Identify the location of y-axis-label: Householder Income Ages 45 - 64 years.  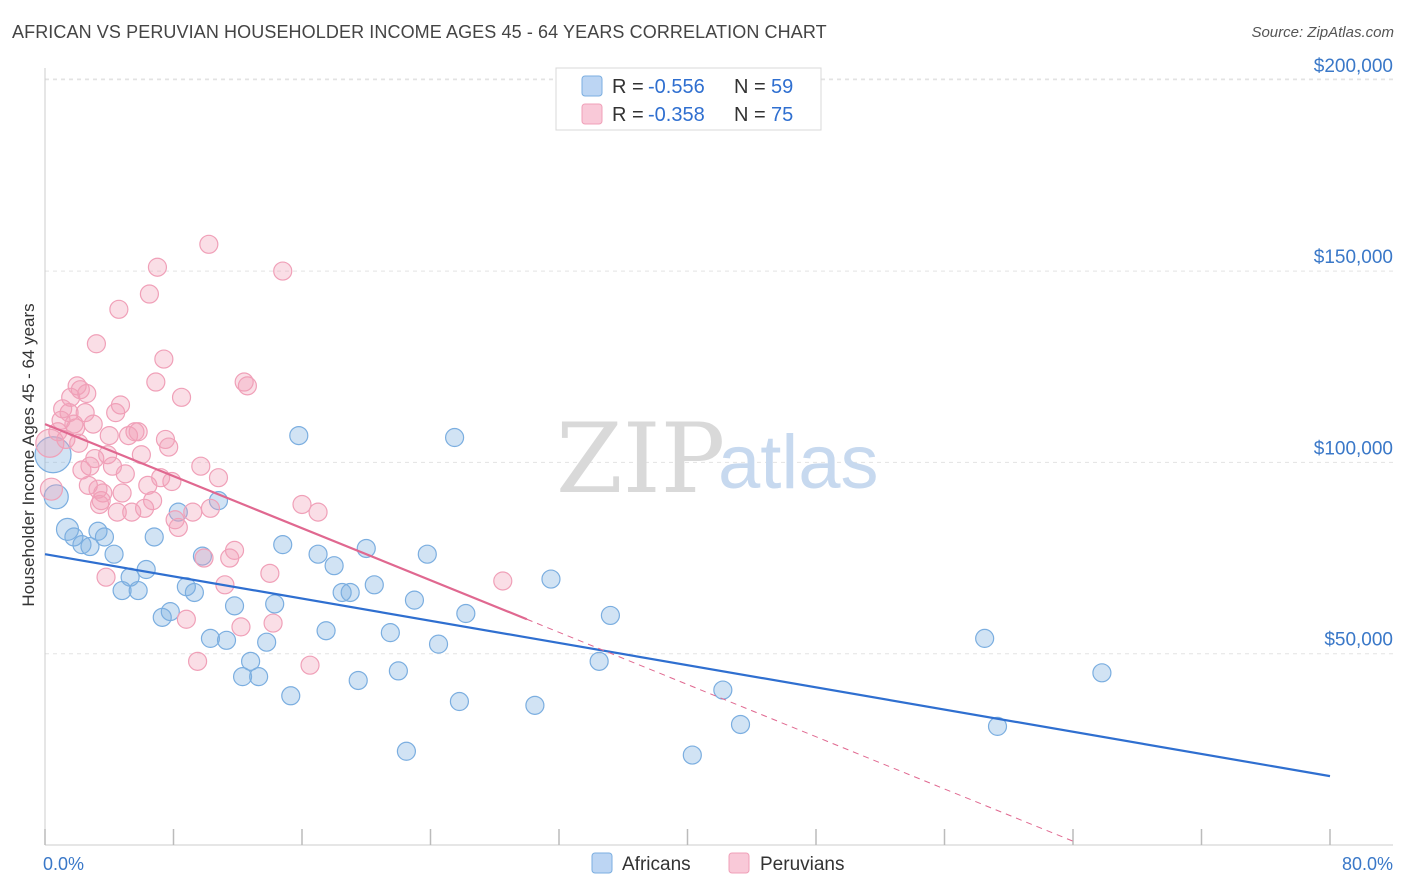
(28, 454).